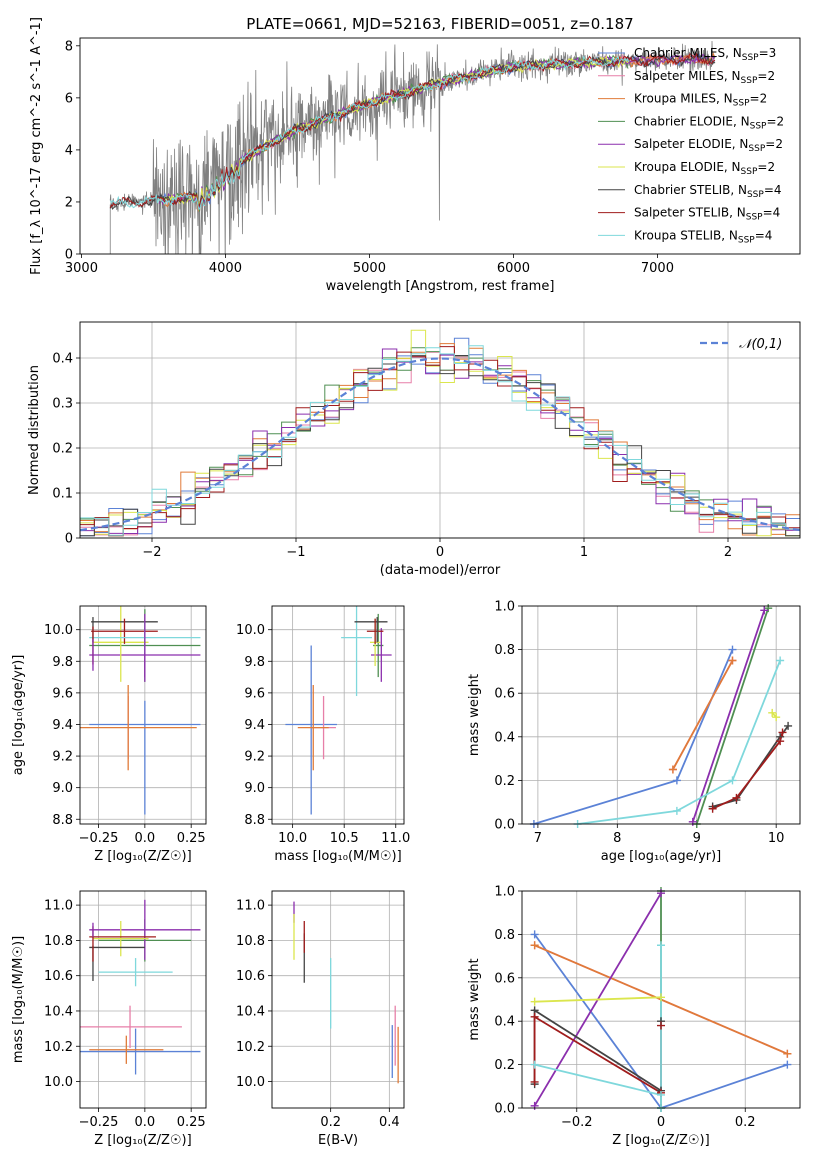  I want to click on y-axis-label: mass [log₁₀(M/M☉)], so click(18, 999).